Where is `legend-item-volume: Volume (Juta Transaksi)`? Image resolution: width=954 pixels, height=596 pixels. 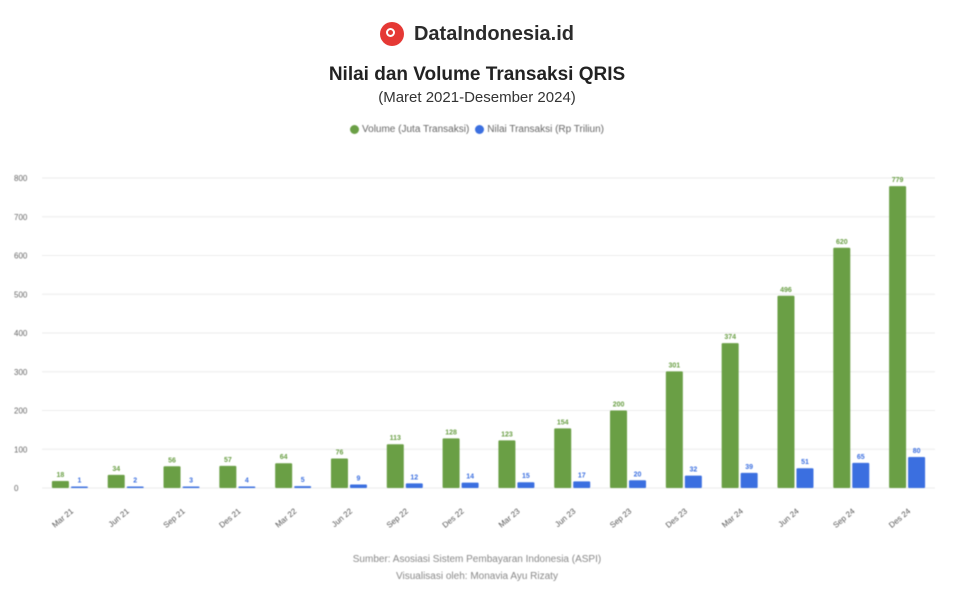 legend-item-volume: Volume (Juta Transaksi) is located at coordinates (409, 129).